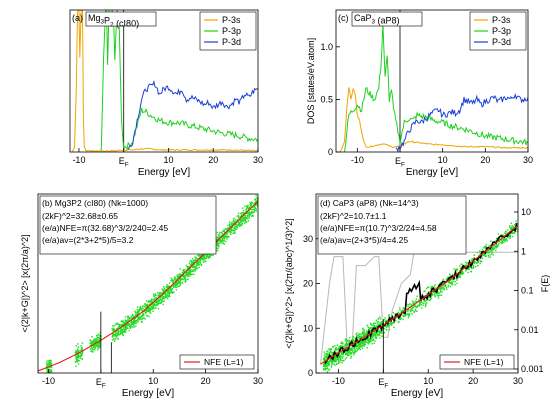 This screenshot has height=405, width=550. I want to click on plot-area, so click(433, 81).